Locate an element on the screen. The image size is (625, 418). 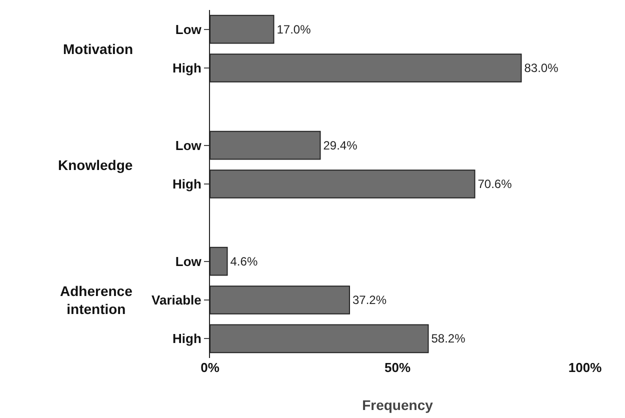
data-label: 70.6% is located at coordinates (495, 184).